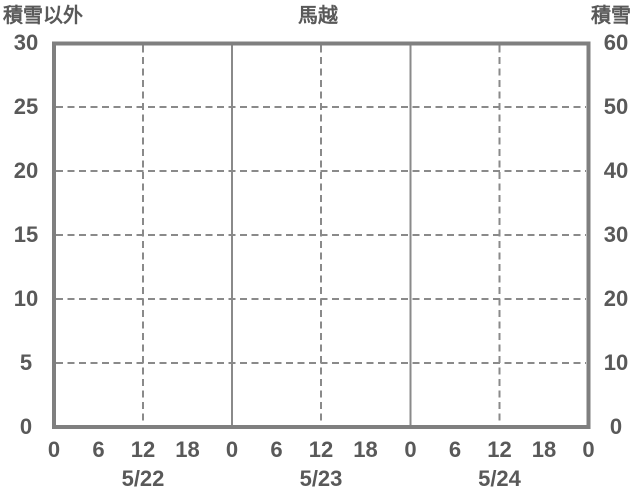  Describe the element at coordinates (616, 106) in the screenshot. I see `right-axis-tick: 50` at that location.